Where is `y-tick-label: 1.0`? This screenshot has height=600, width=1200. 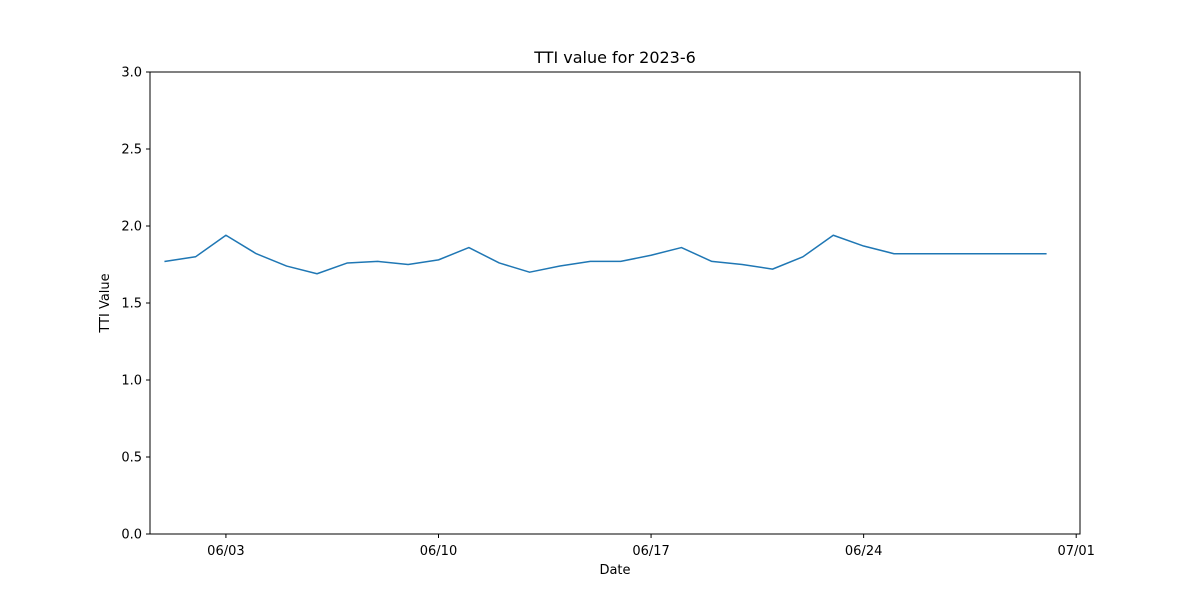
y-tick-label: 1.0 is located at coordinates (131, 381).